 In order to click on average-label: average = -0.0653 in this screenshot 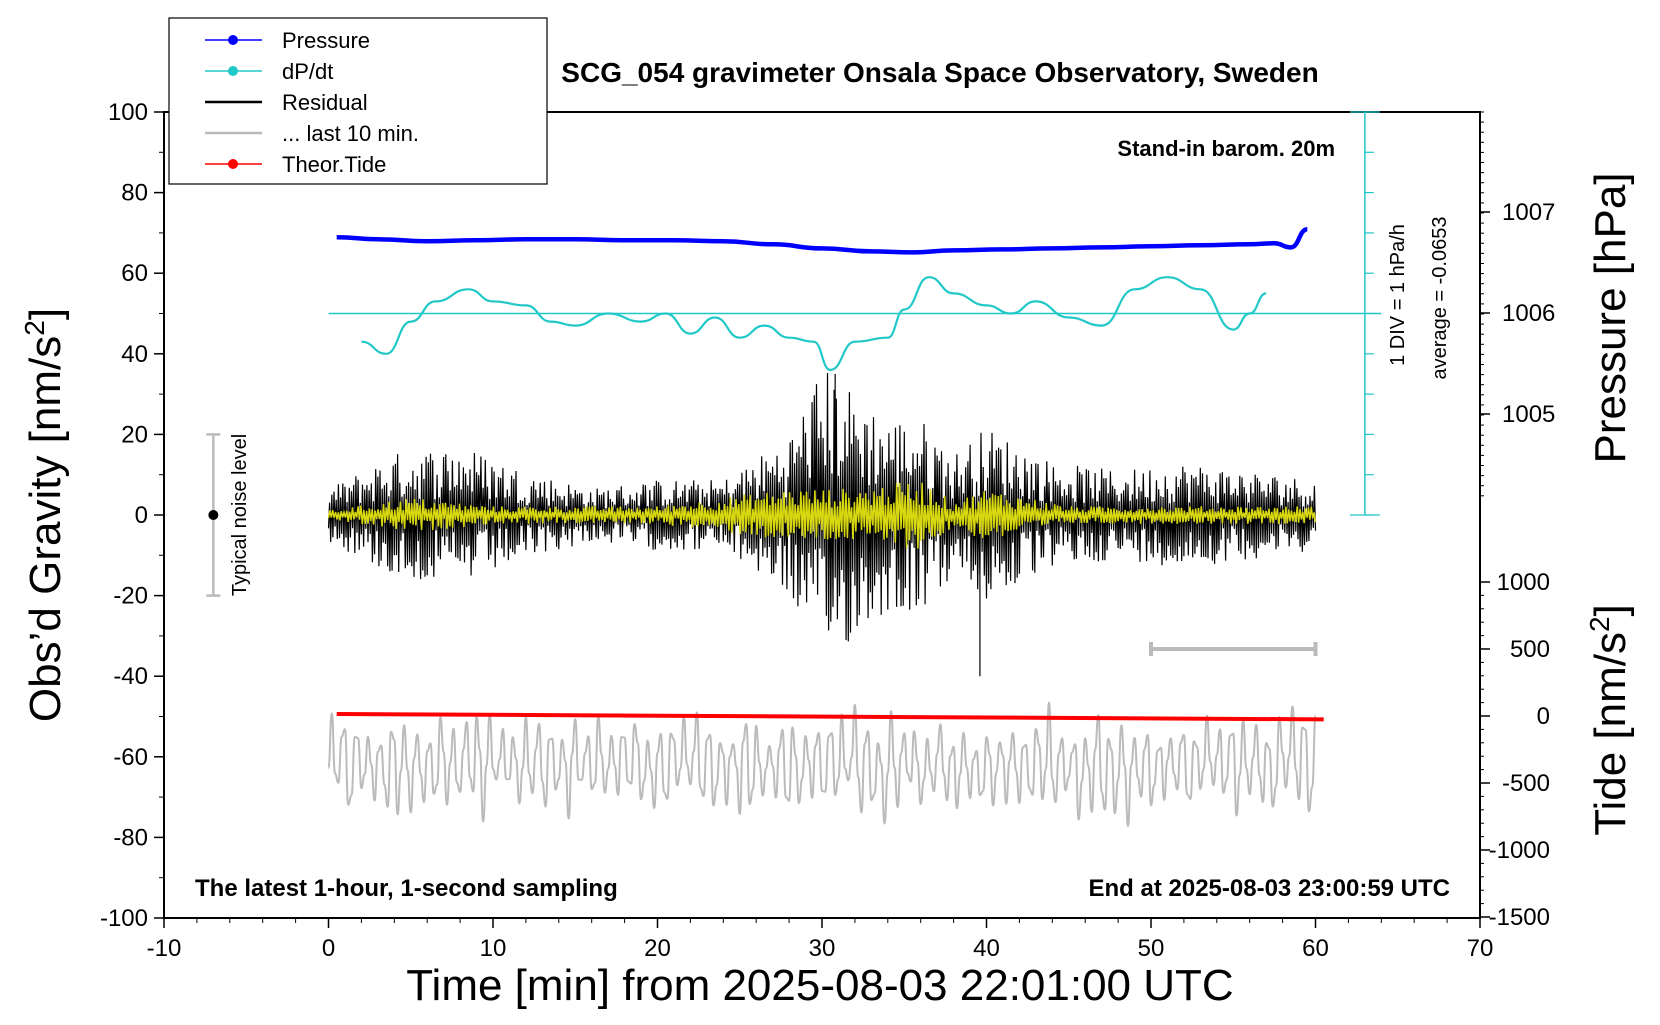, I will do `click(1440, 298)`.